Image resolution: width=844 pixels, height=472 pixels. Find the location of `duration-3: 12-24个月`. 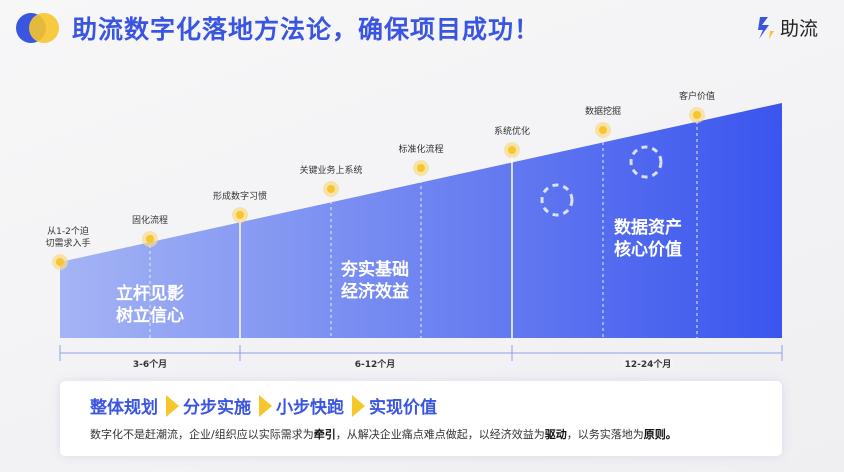

duration-3: 12-24个月 is located at coordinates (648, 363).